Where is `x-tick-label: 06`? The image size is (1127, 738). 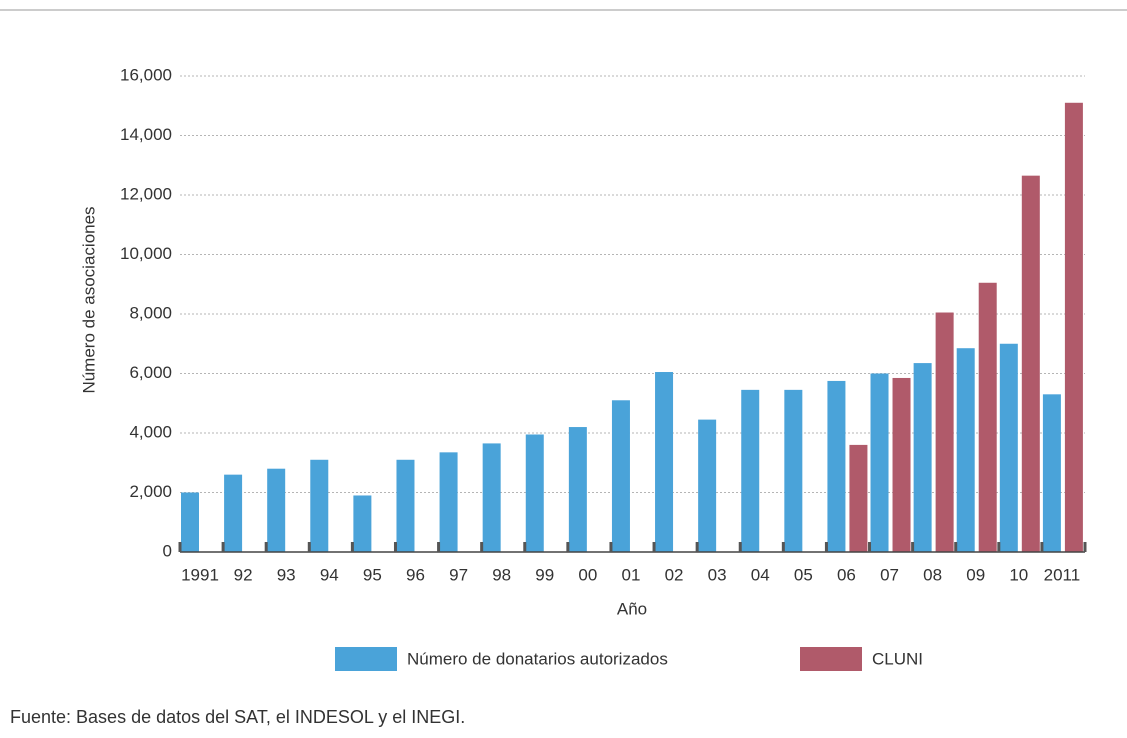 x-tick-label: 06 is located at coordinates (846, 574).